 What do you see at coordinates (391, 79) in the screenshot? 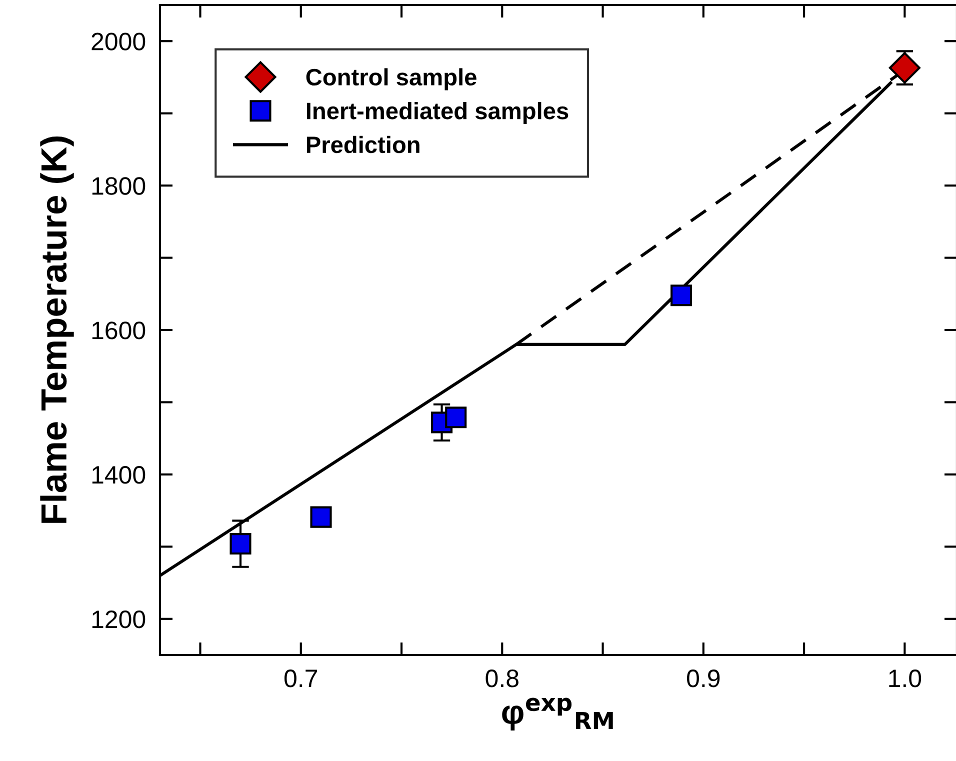
I see `legend-label: Control sample` at bounding box center [391, 79].